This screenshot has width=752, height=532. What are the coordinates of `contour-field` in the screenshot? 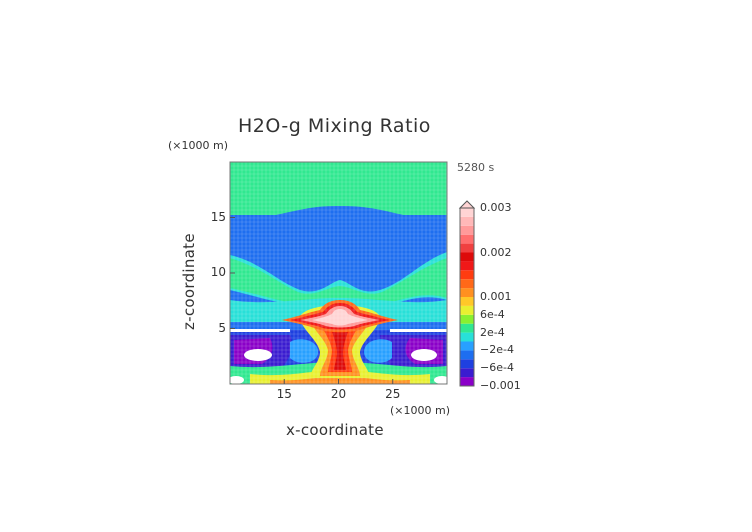 It's located at (338, 273).